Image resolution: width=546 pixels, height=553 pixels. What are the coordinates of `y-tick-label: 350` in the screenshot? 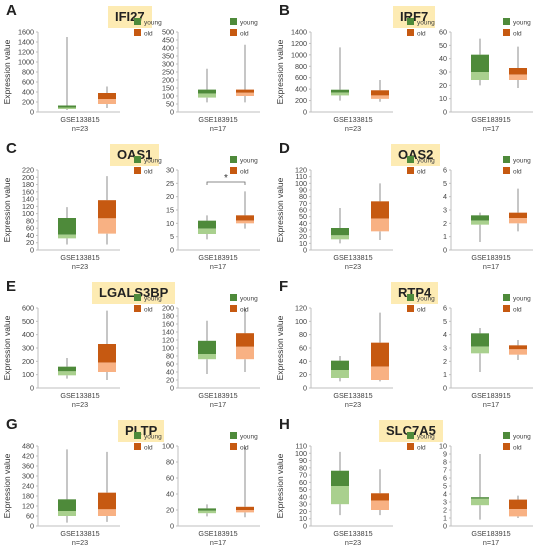 It's located at (168, 56).